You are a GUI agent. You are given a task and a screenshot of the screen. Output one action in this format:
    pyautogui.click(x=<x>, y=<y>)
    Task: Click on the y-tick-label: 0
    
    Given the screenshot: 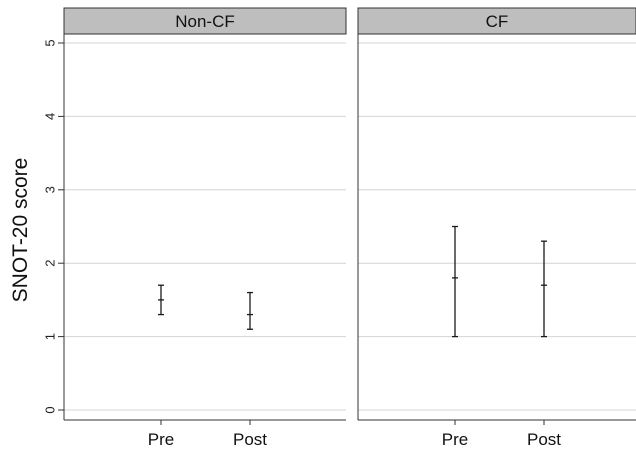 What is the action you would take?
    pyautogui.click(x=50, y=409)
    